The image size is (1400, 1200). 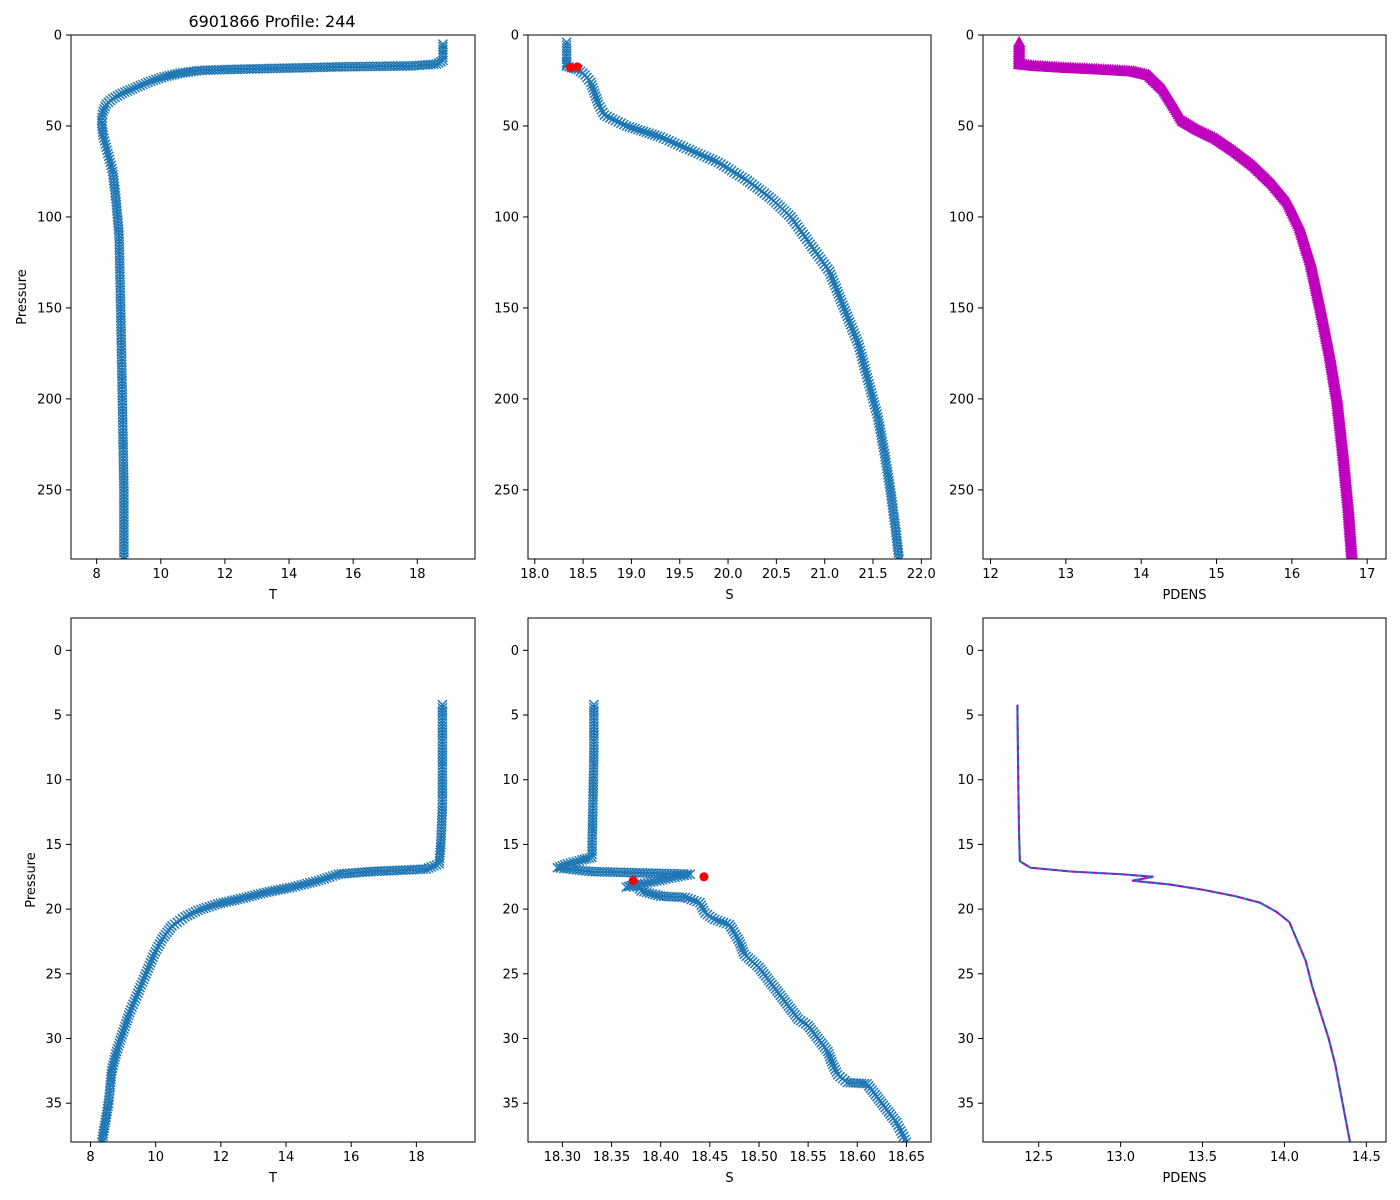 I want to click on x-tick-label: 18.40, so click(x=660, y=1157).